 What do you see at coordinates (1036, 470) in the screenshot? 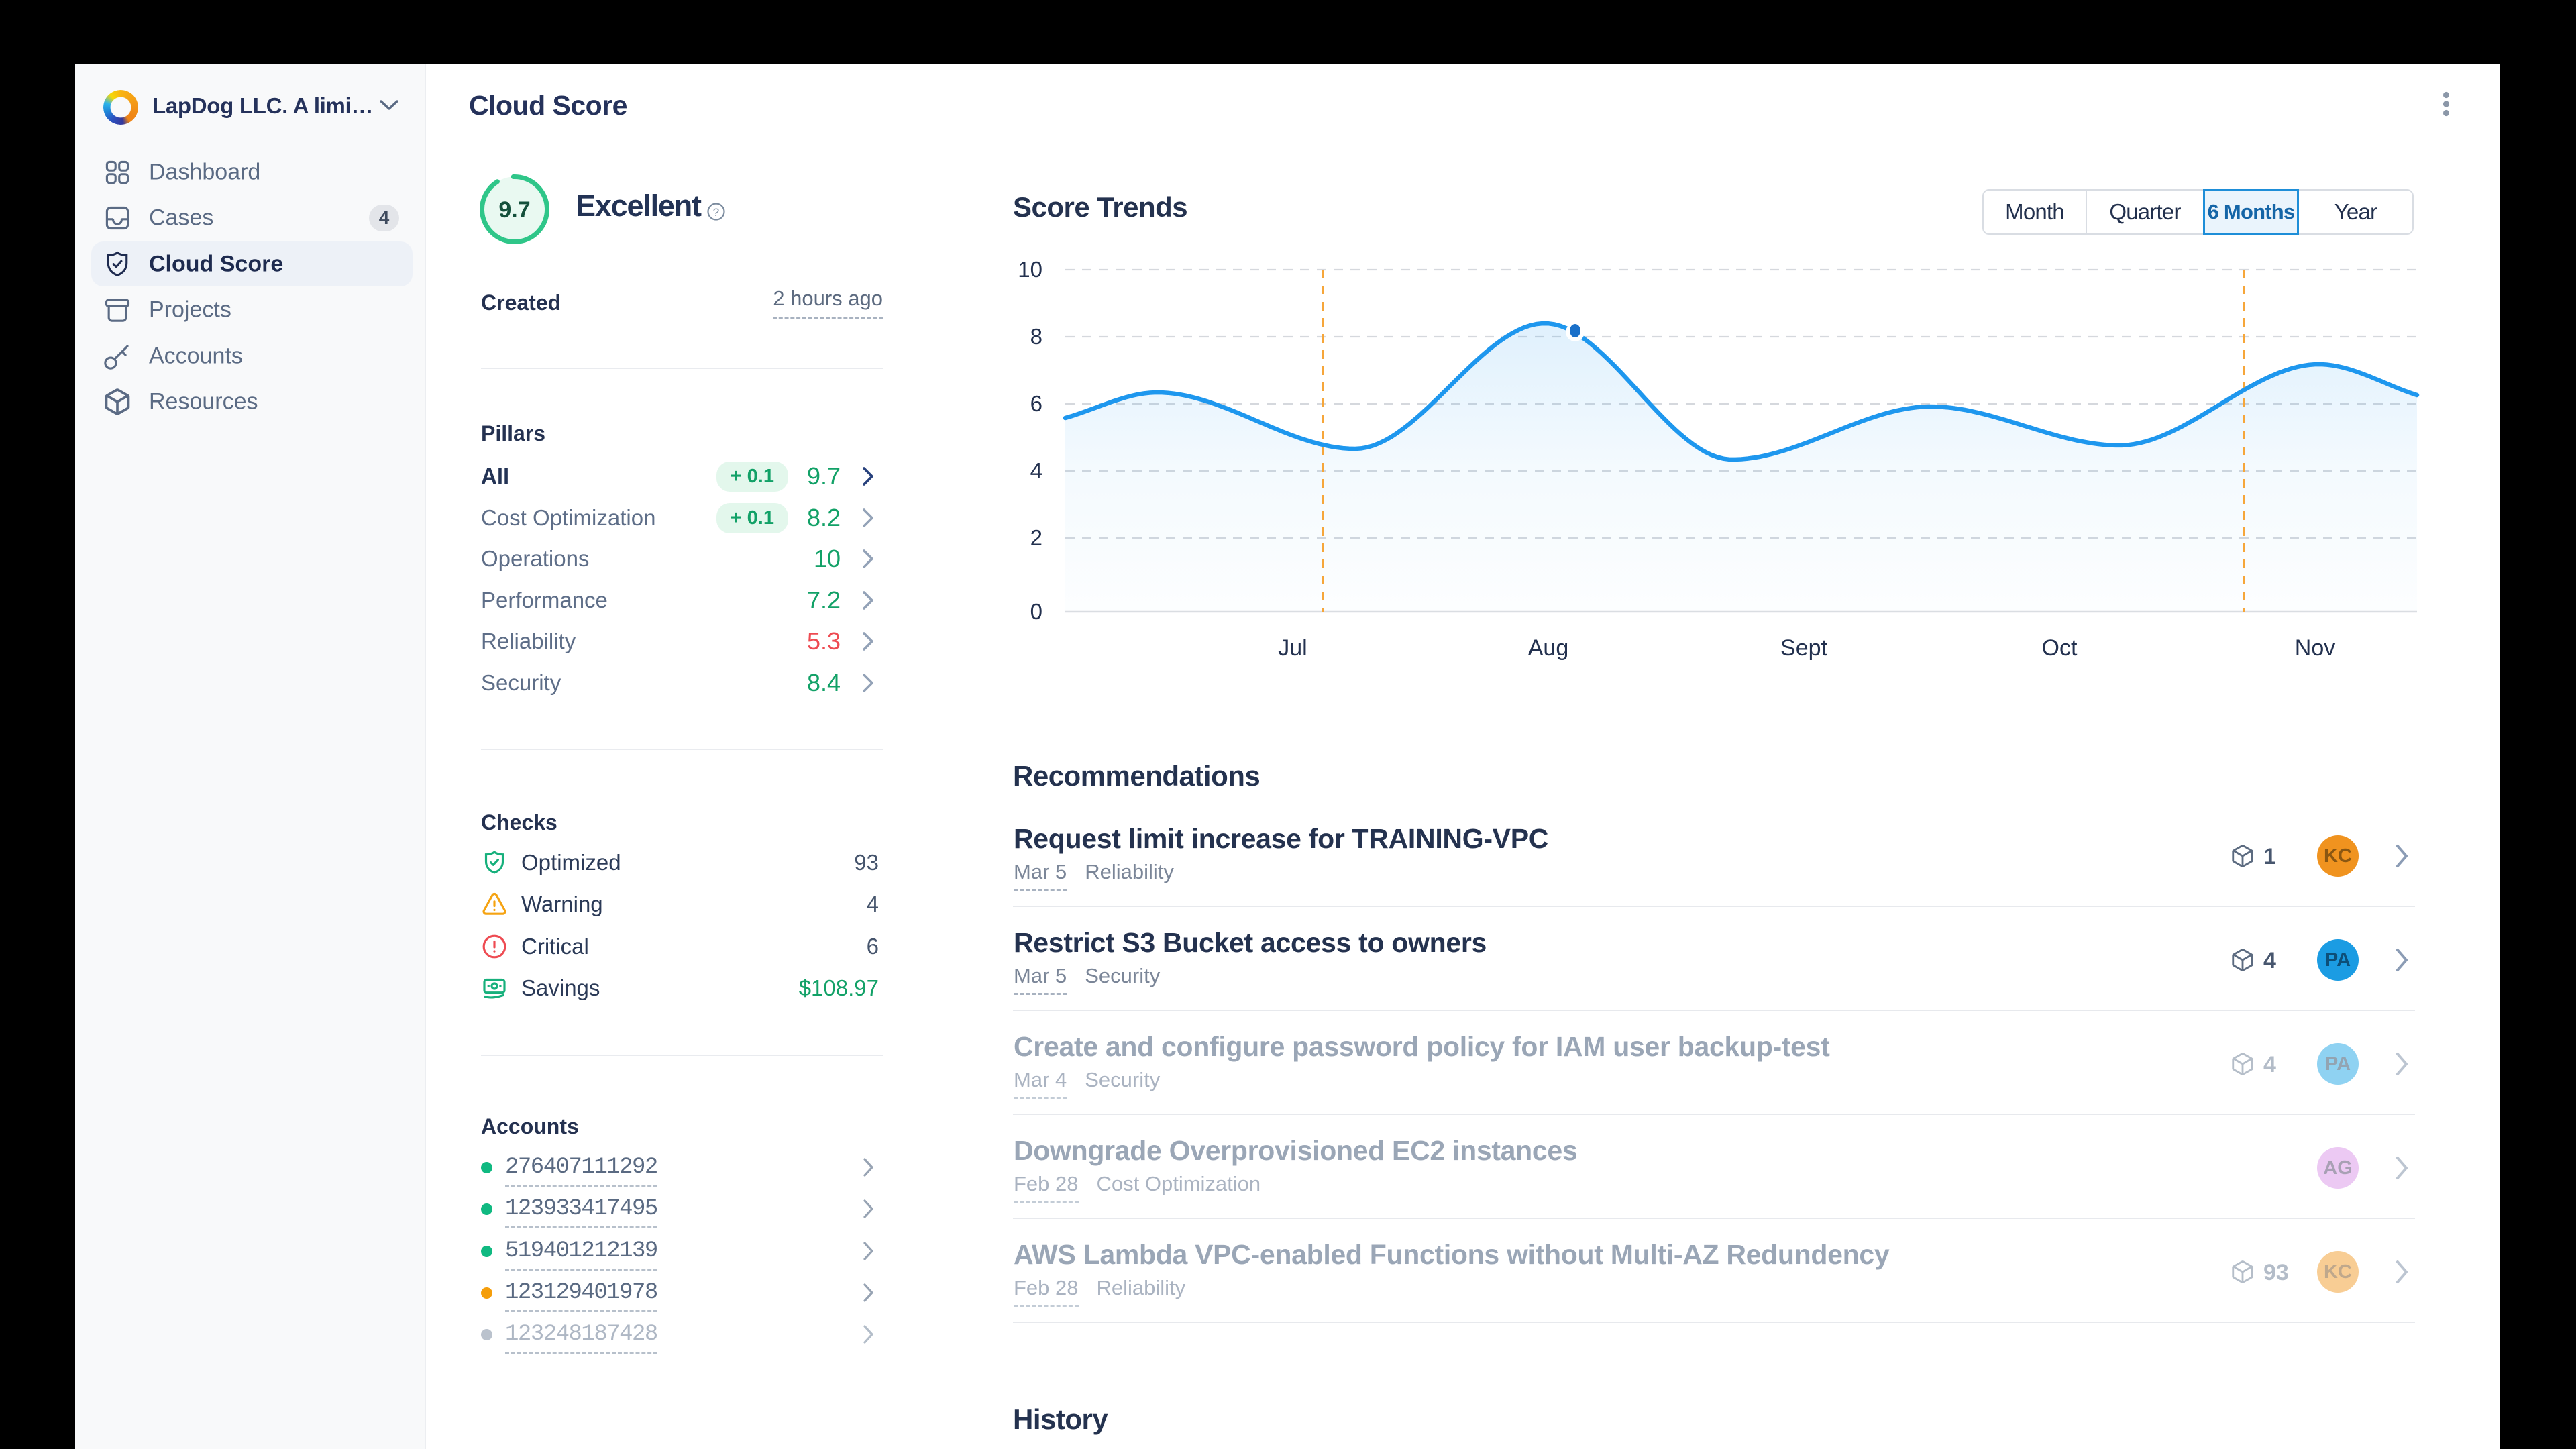
I see `svg-text: 4` at bounding box center [1036, 470].